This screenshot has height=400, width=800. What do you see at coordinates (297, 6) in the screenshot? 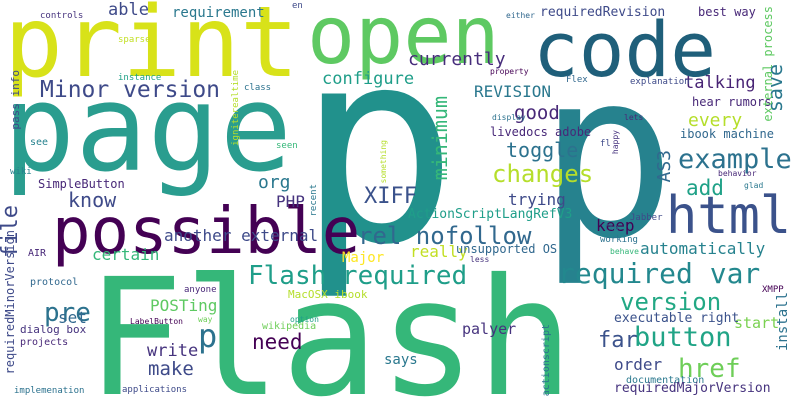
I see `word-en: en` at bounding box center [297, 6].